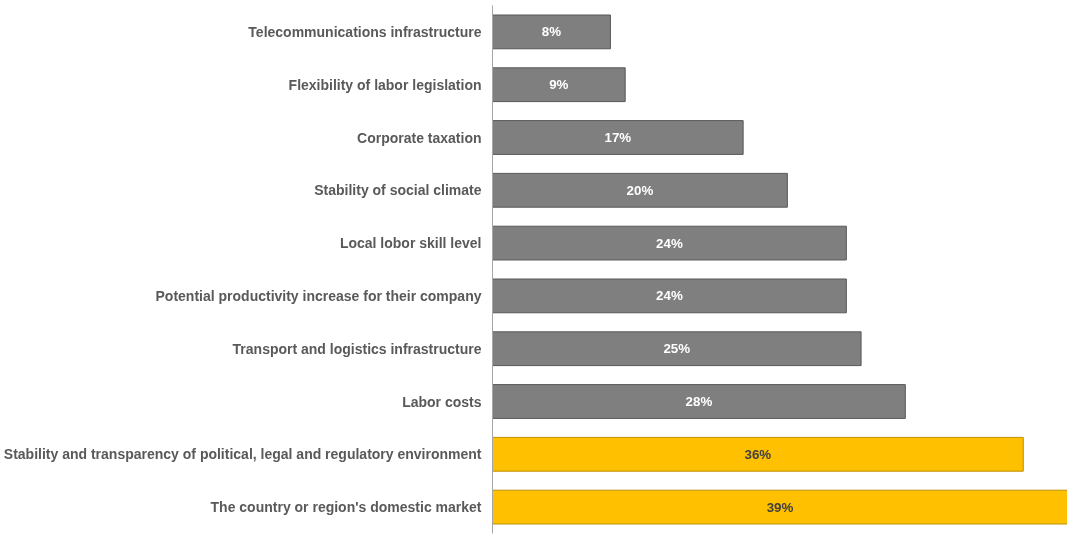 Image resolution: width=1067 pixels, height=538 pixels. Describe the element at coordinates (346, 507) in the screenshot. I see `y-tick-label: The country or region's domestic market` at that location.